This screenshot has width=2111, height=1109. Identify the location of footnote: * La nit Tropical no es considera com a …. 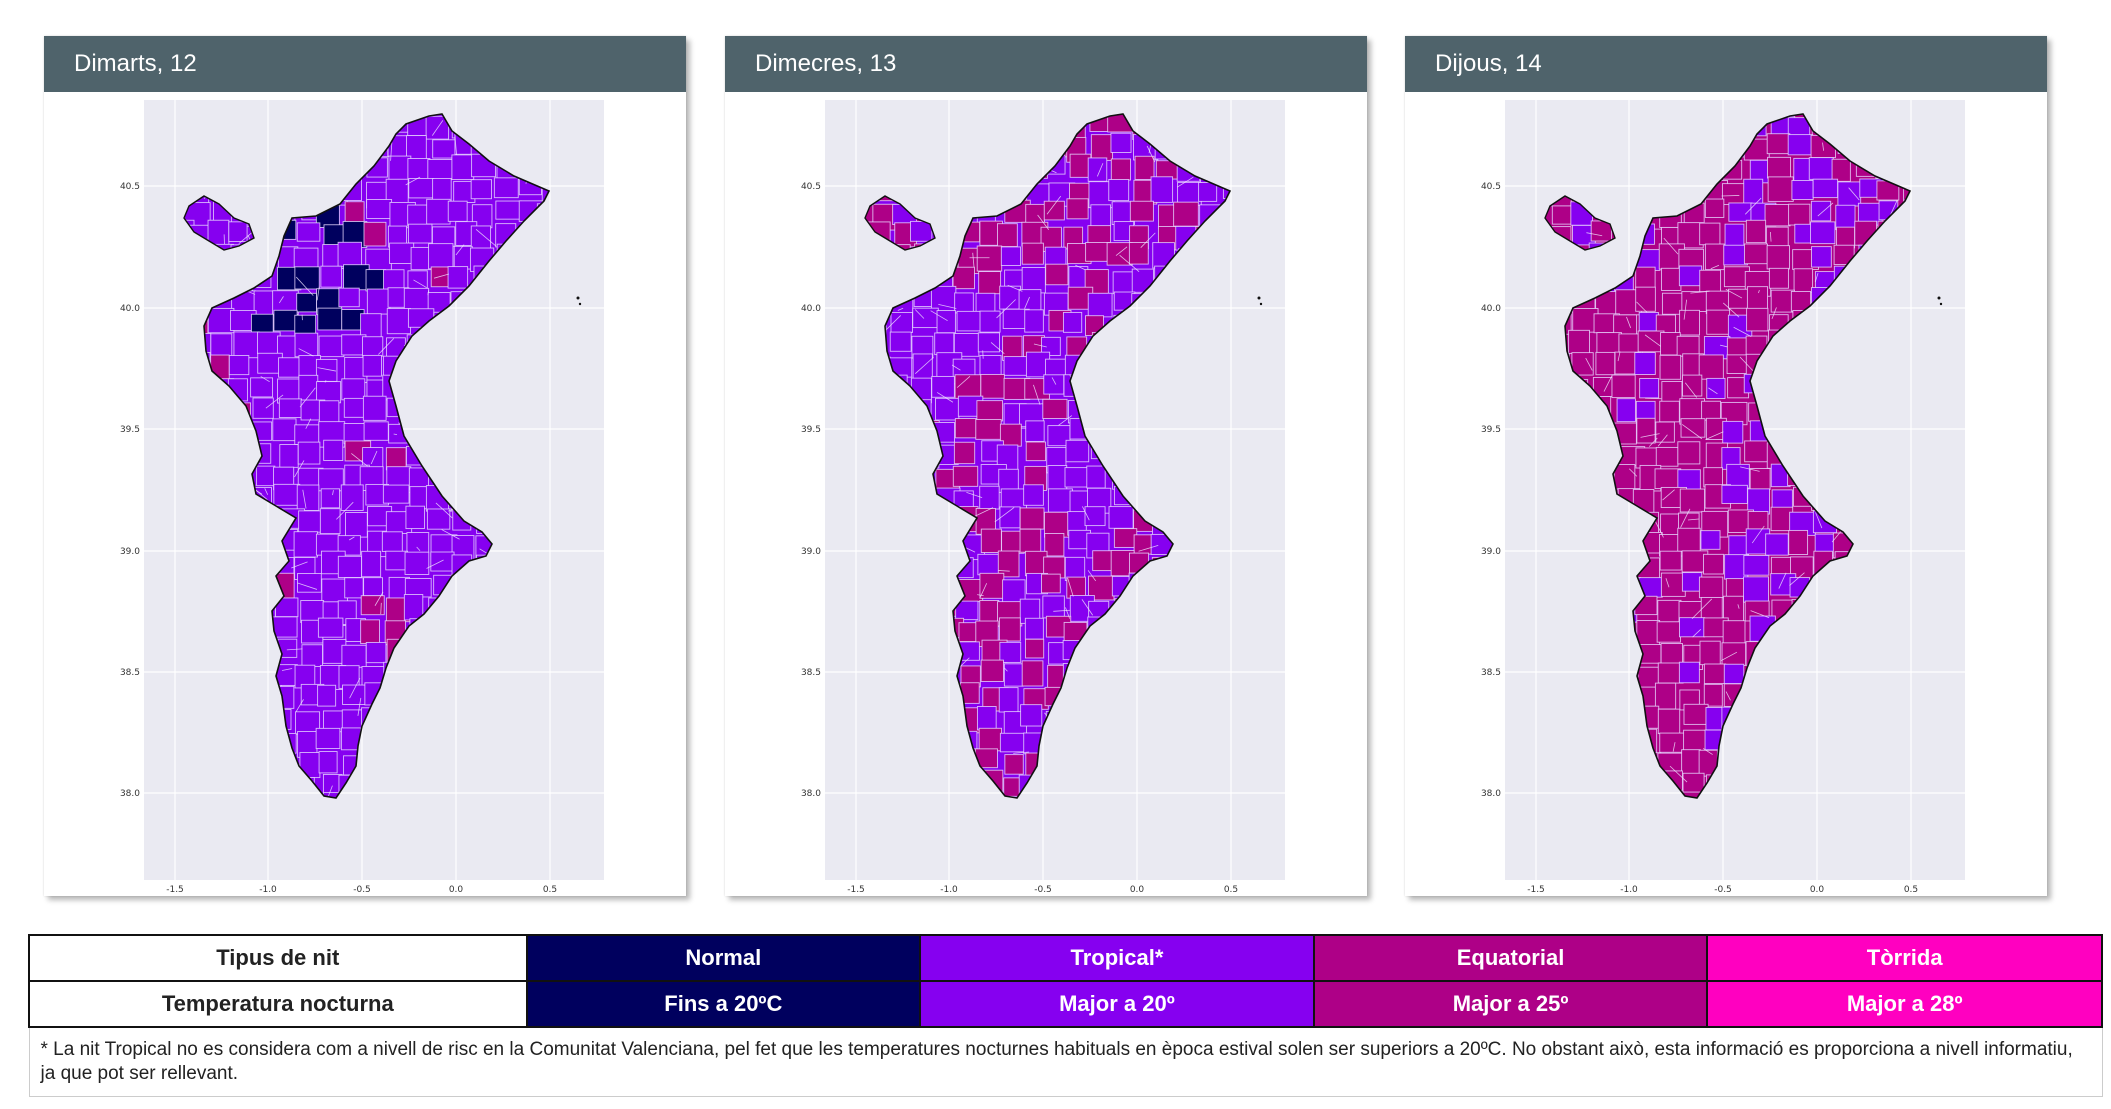
(1065, 1061).